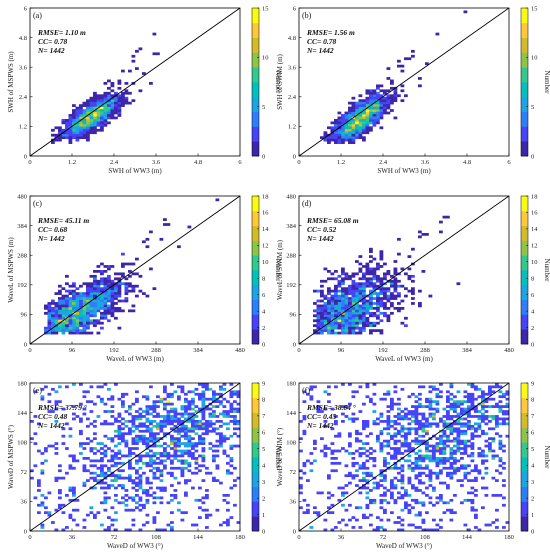  Describe the element at coordinates (23, 38) in the screenshot. I see `y-tick-label: 4.8` at that location.